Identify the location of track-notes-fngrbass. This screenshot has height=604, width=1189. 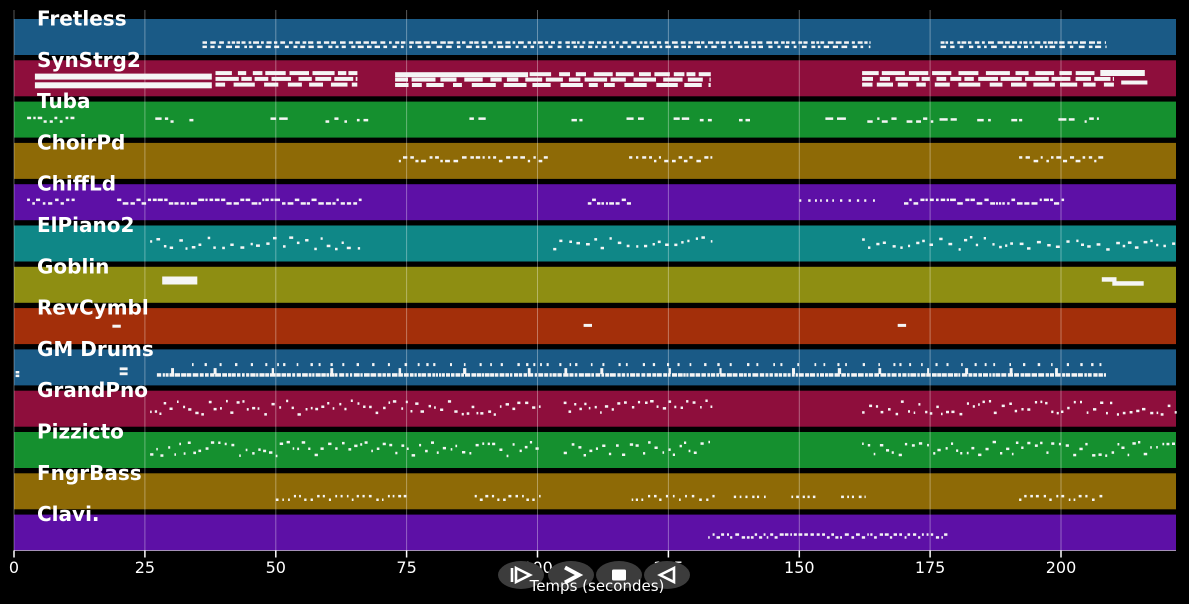
(689, 497).